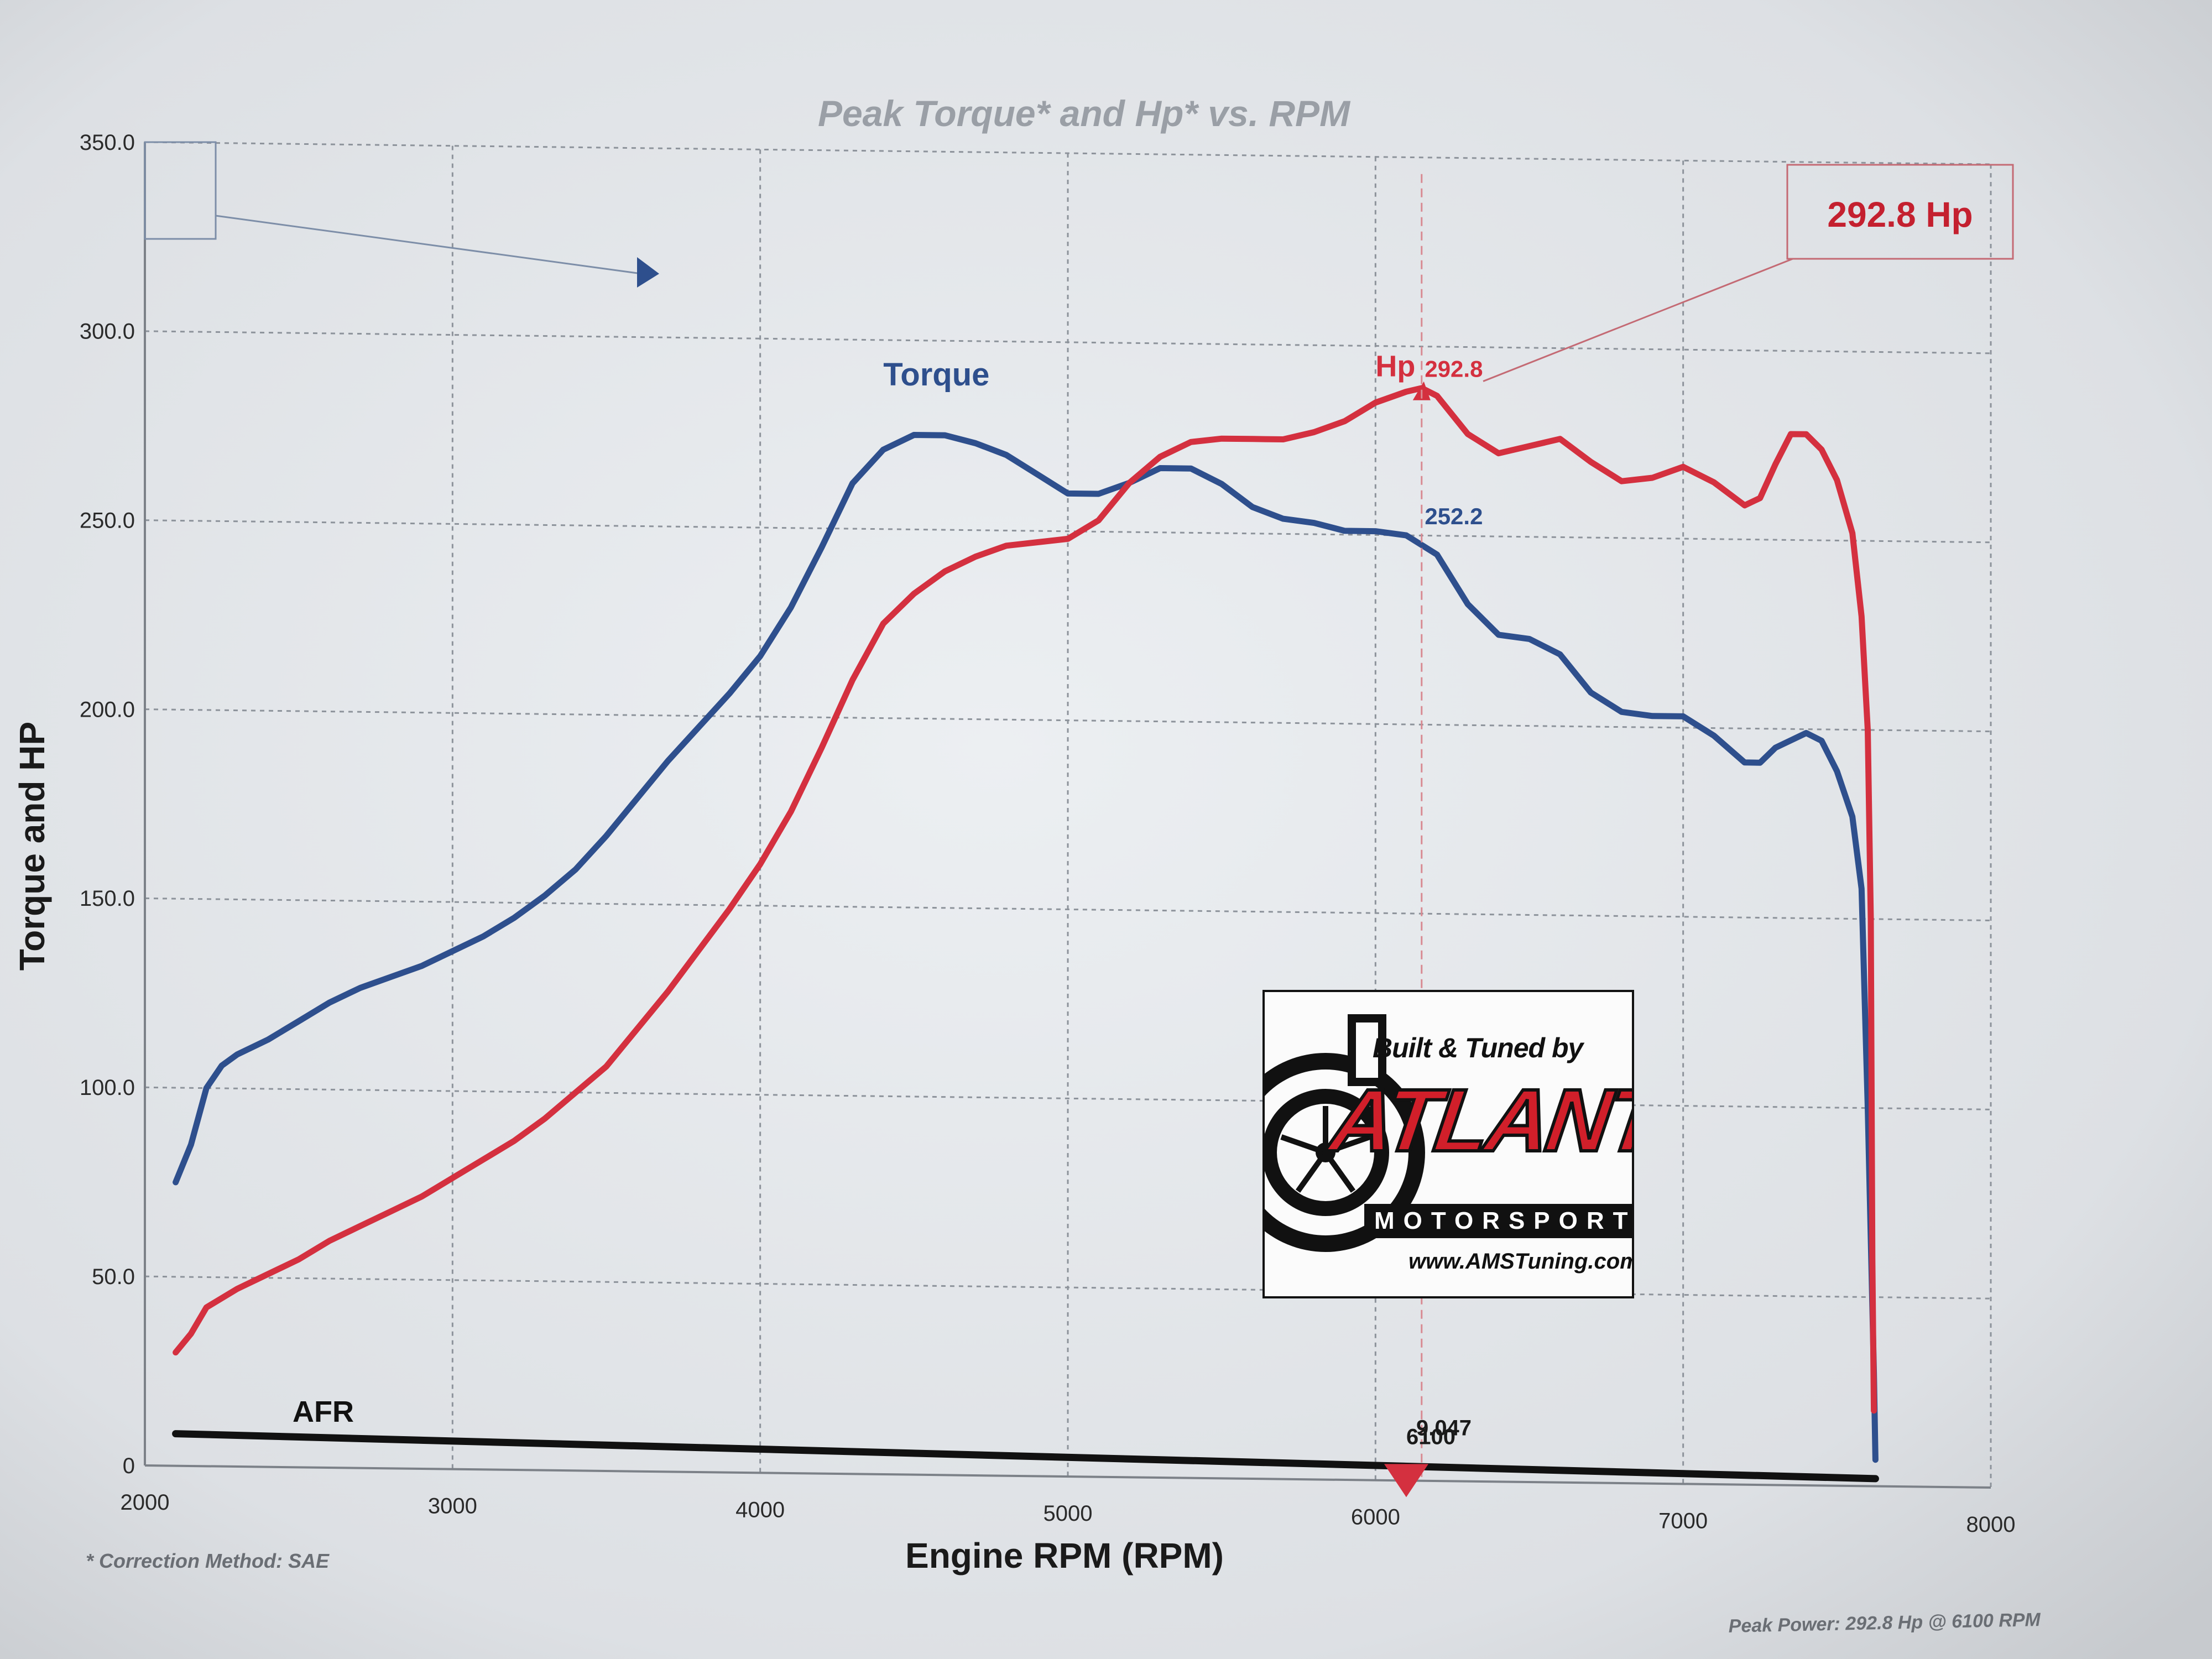 Image resolution: width=2212 pixels, height=1659 pixels. What do you see at coordinates (1430, 1437) in the screenshot?
I see `marker-readout-rpm: 6100` at bounding box center [1430, 1437].